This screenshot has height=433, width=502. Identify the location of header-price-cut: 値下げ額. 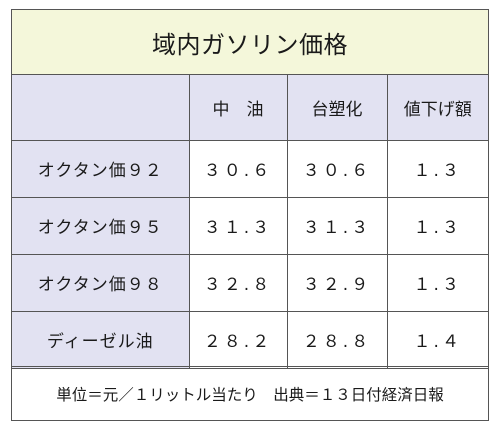
(437, 108).